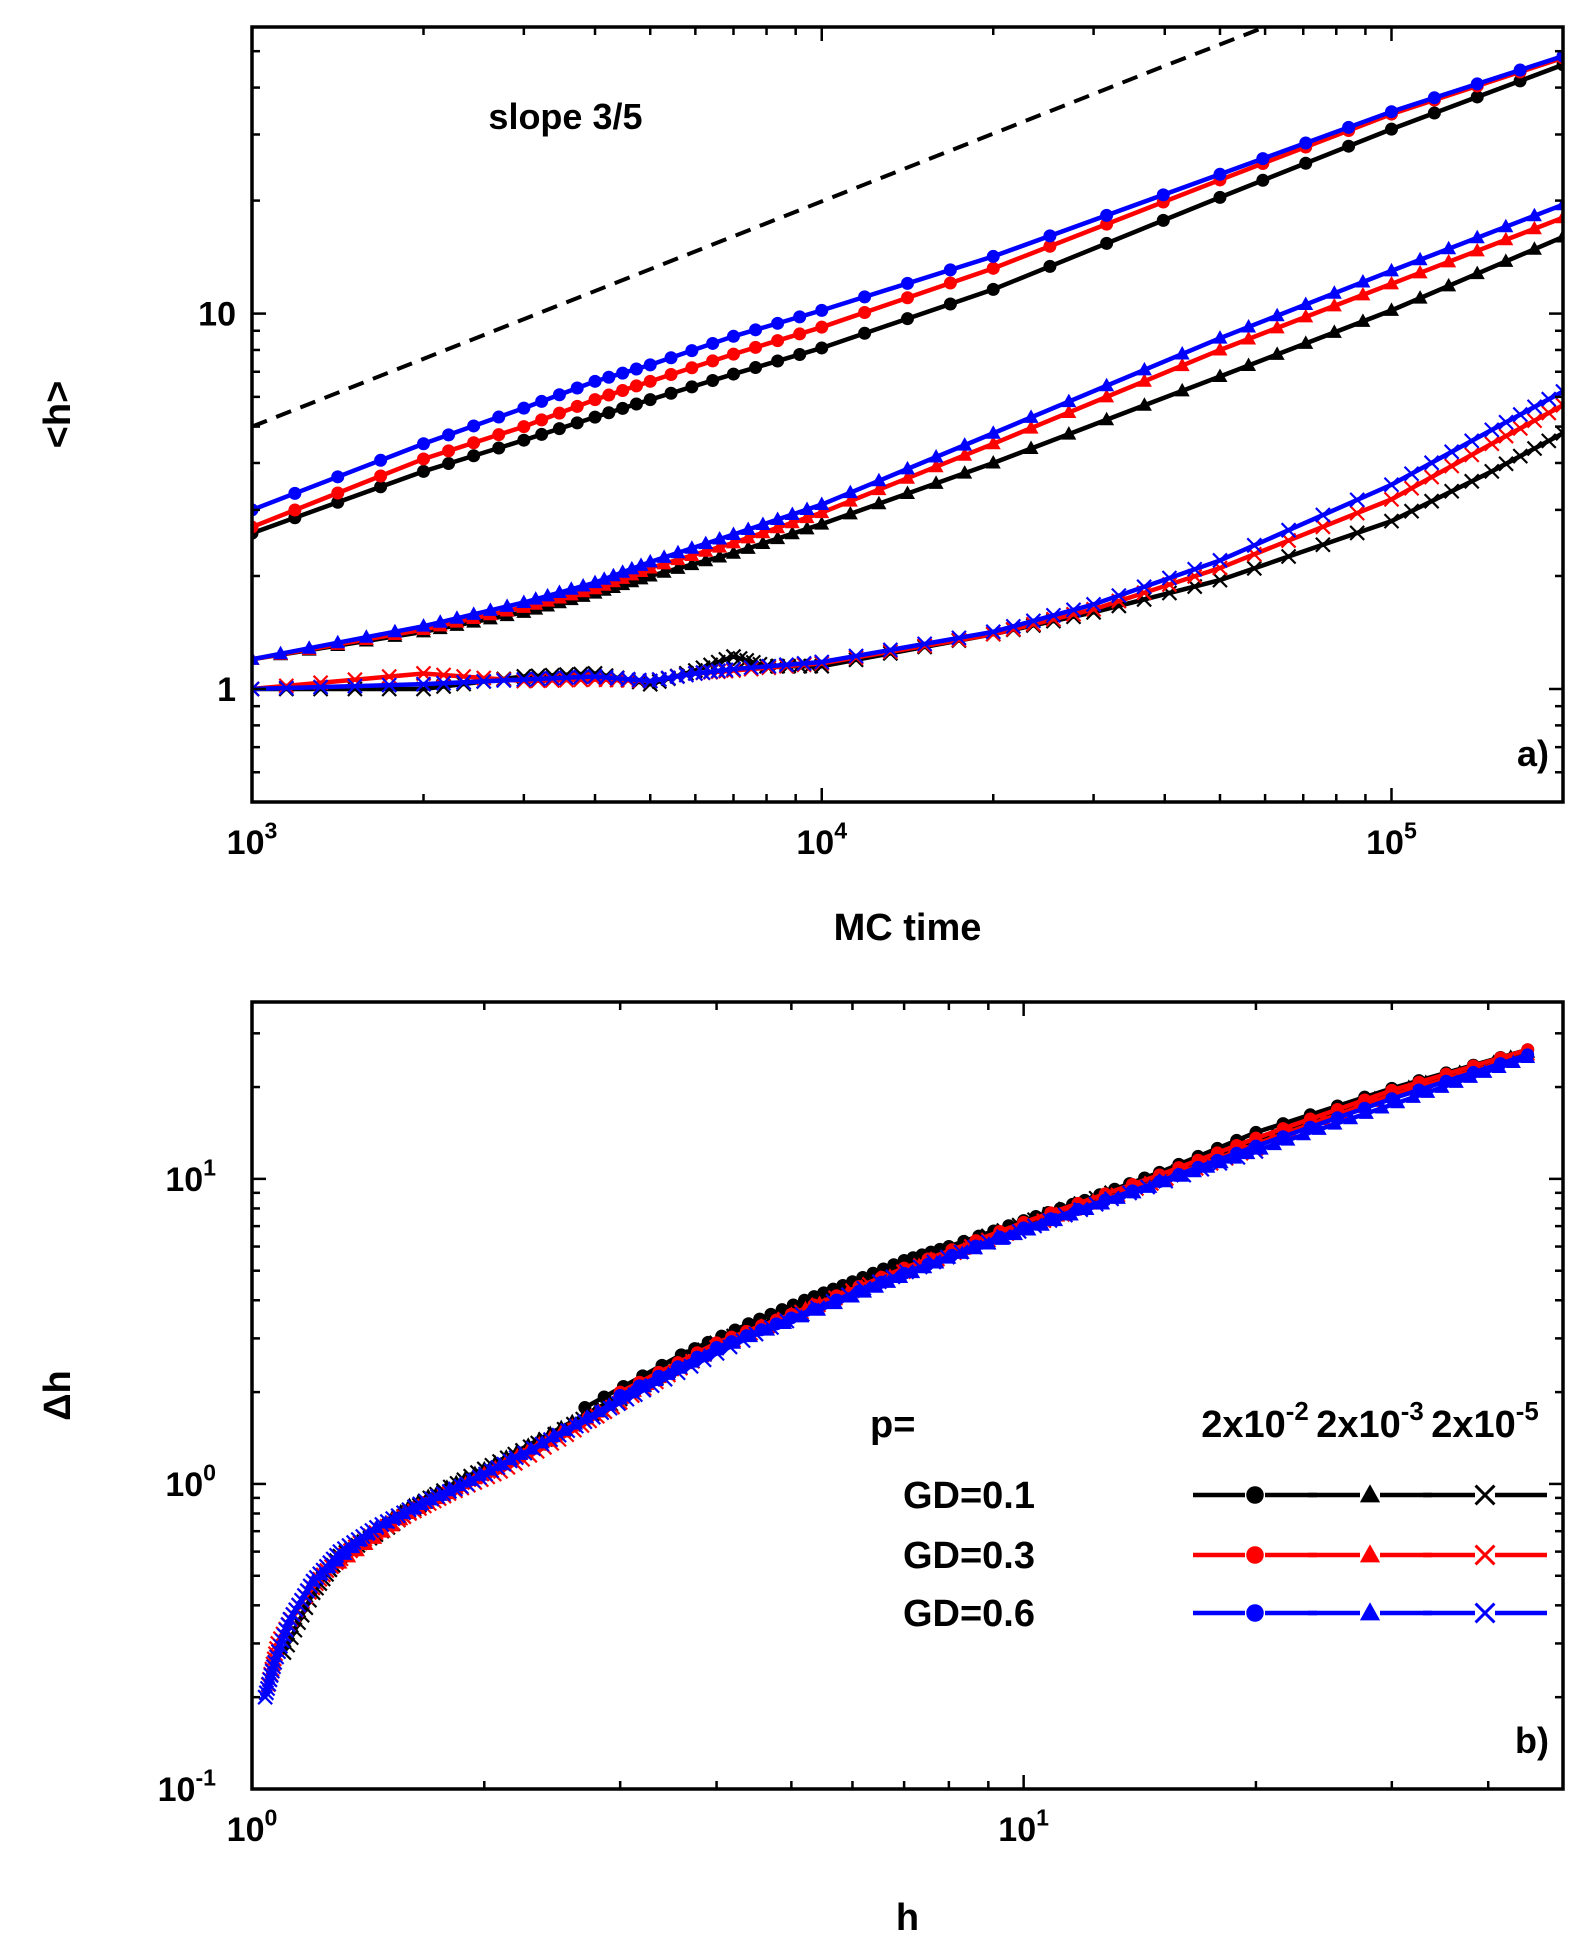 The image size is (1582, 1951). What do you see at coordinates (1297, 1412) in the screenshot?
I see `legend-column-header-exponent: -2` at bounding box center [1297, 1412].